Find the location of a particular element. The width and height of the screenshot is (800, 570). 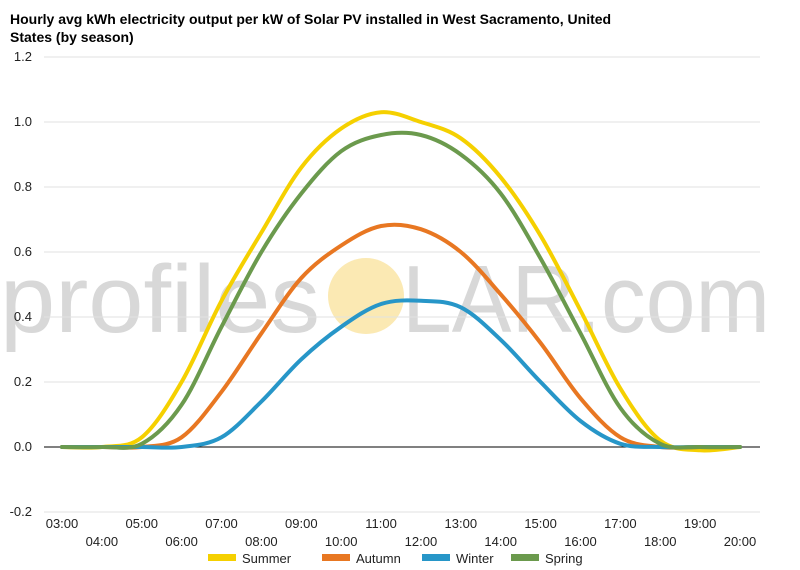

x-tick-label: 07:00 is located at coordinates (221, 523).